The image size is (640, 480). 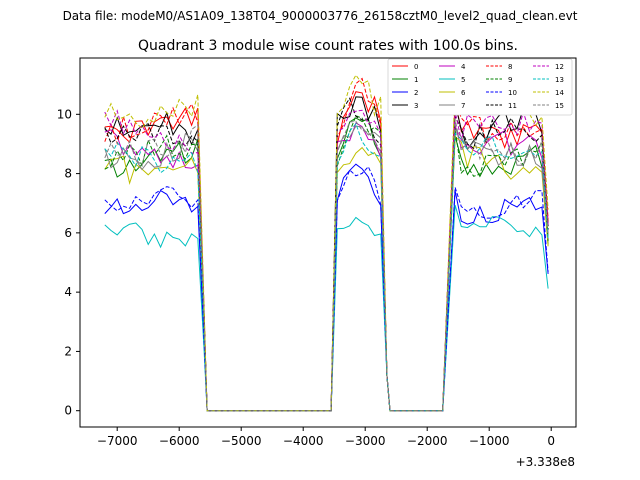 What do you see at coordinates (463, 93) in the screenshot?
I see `legend-label-6: 6` at bounding box center [463, 93].